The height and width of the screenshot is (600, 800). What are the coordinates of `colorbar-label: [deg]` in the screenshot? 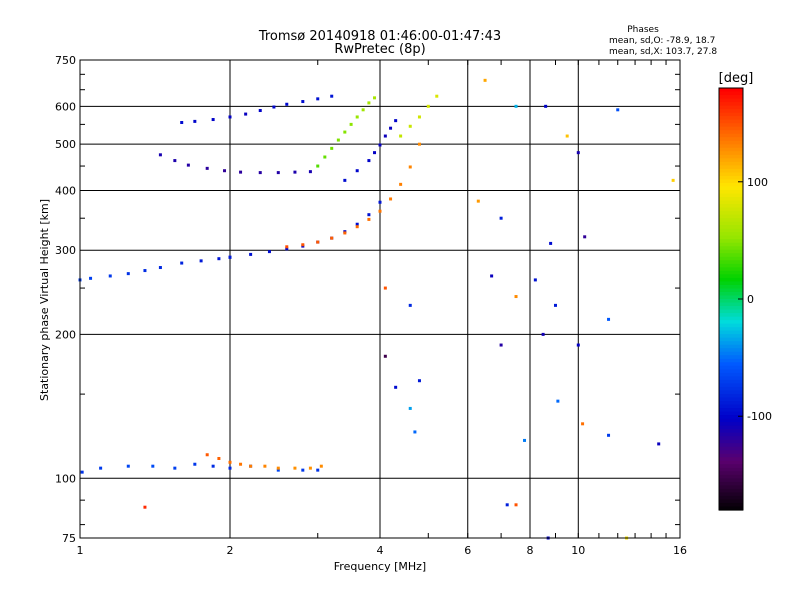 It's located at (736, 78).